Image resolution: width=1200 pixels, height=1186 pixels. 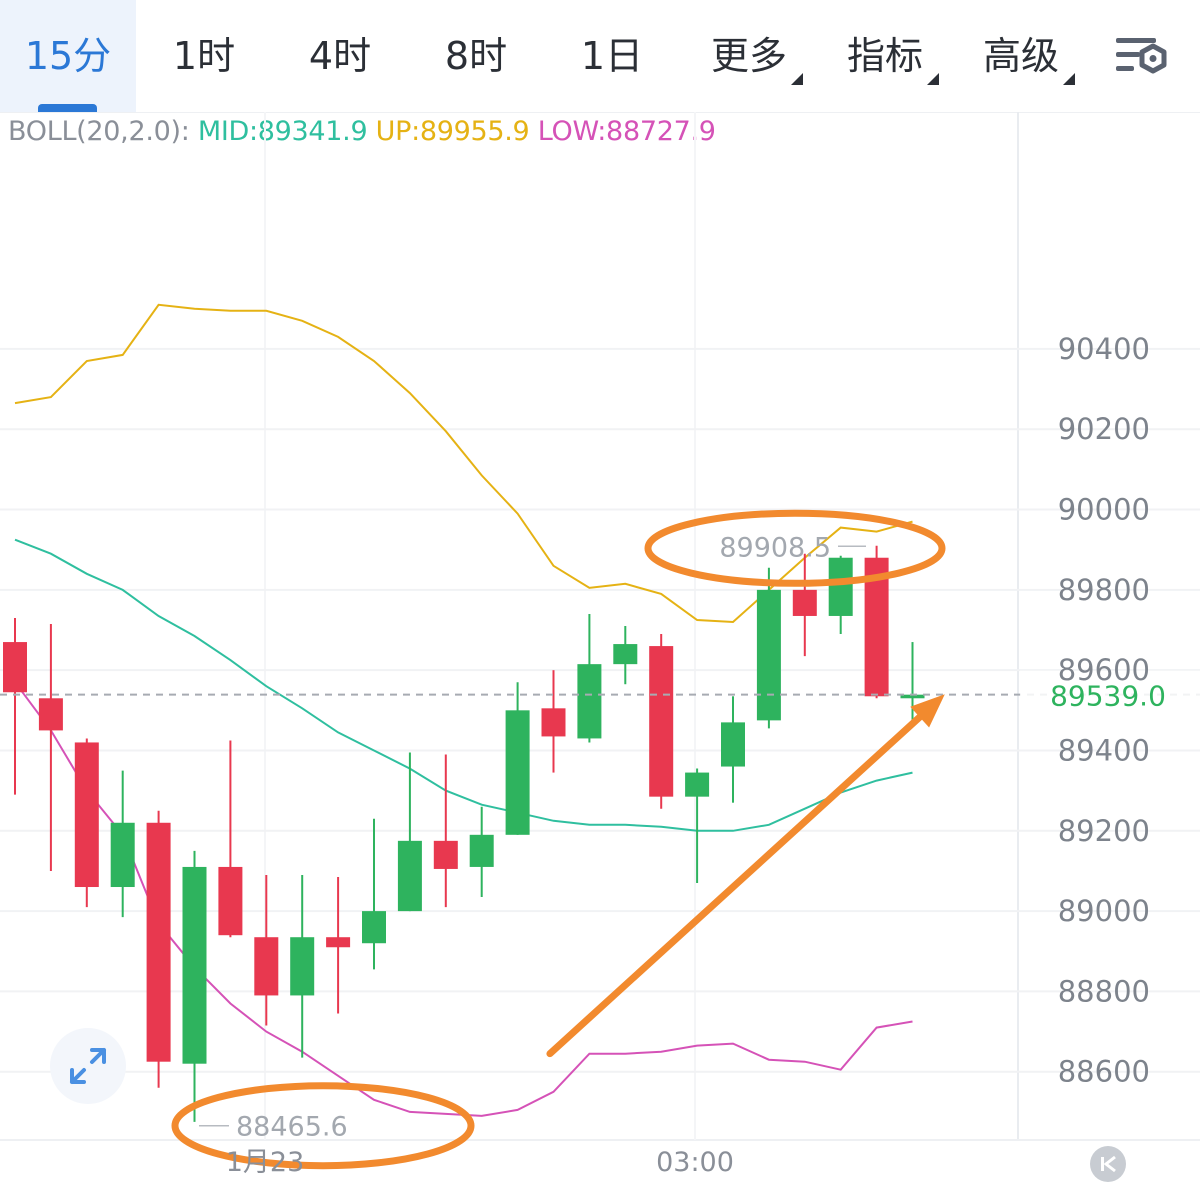 I want to click on chart-settings-icon, so click(x=1141, y=56).